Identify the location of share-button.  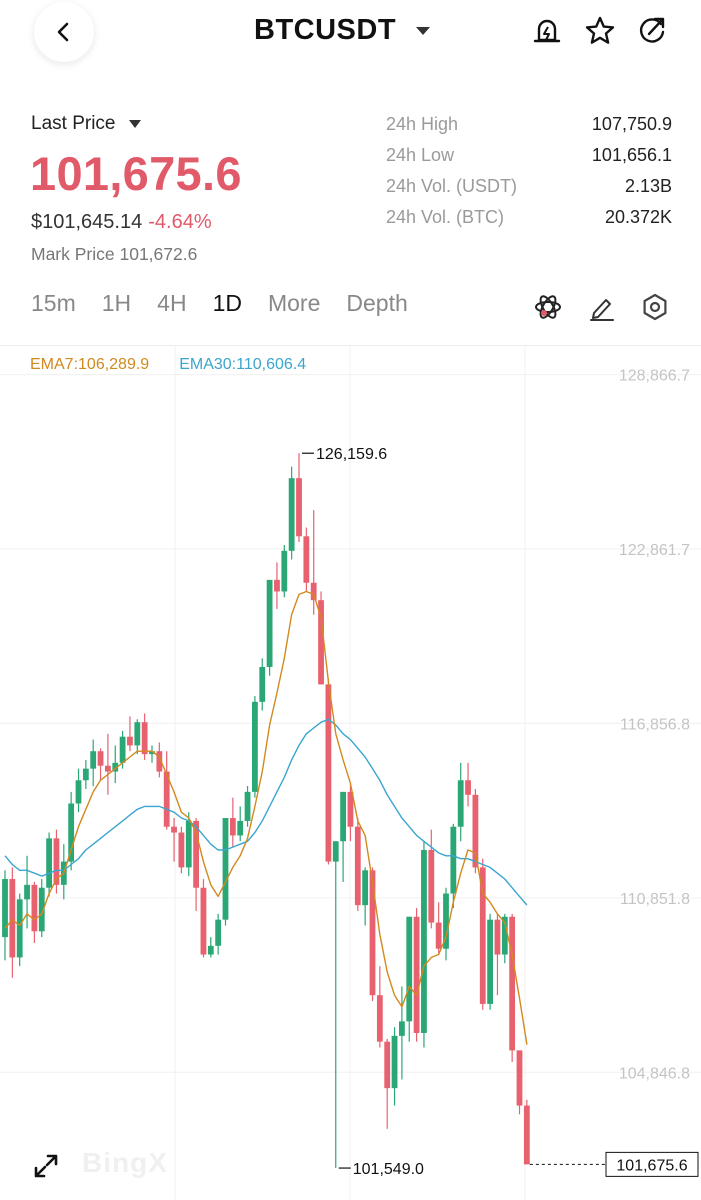
(652, 31).